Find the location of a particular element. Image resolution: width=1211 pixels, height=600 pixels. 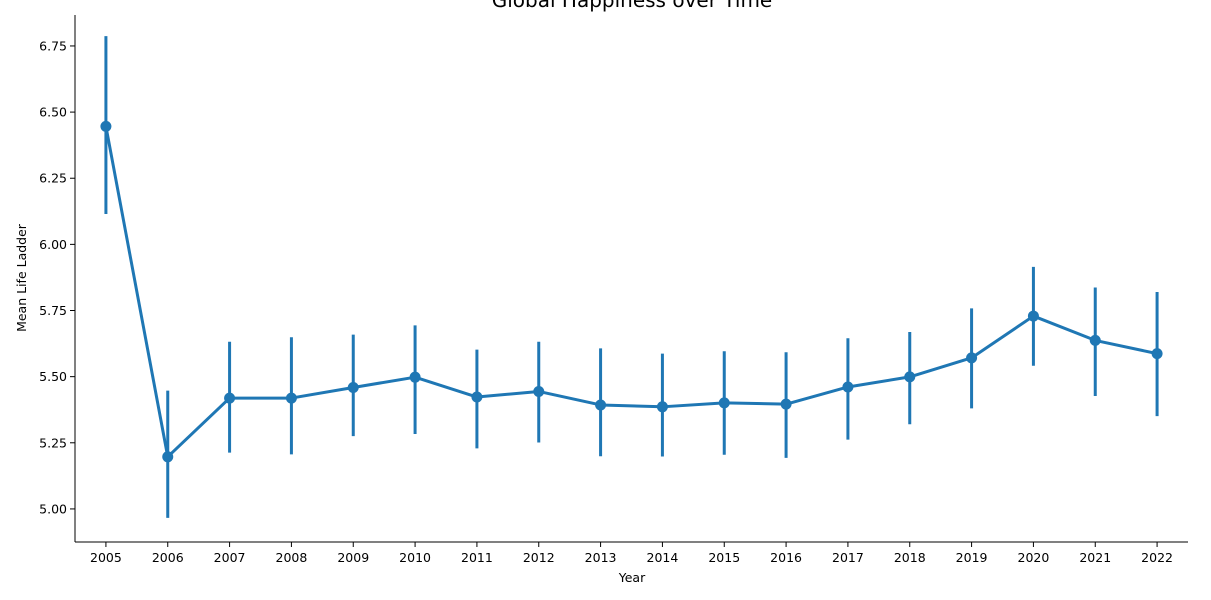

x-axis-label: Year is located at coordinates (632, 577).